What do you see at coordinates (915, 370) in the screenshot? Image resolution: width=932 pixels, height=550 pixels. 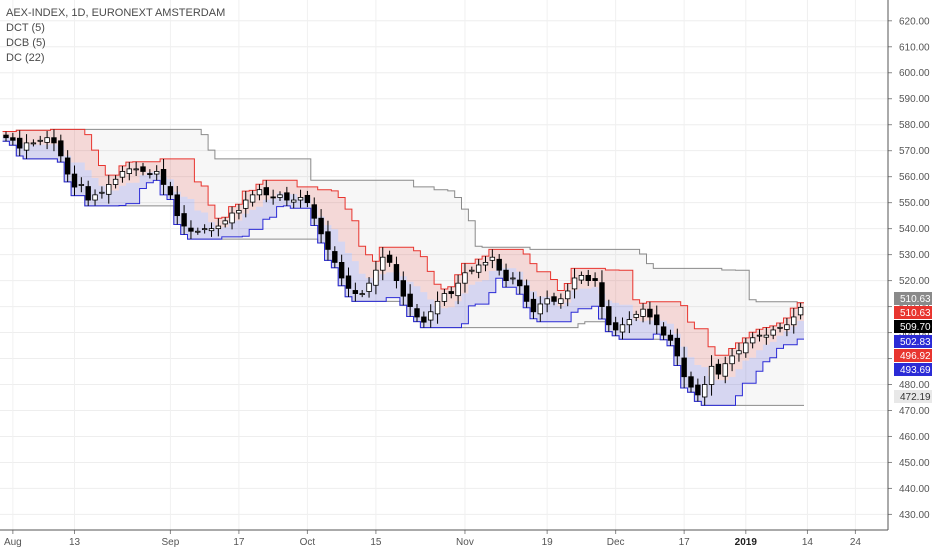 I see `price-tag-label: 493.69` at bounding box center [915, 370].